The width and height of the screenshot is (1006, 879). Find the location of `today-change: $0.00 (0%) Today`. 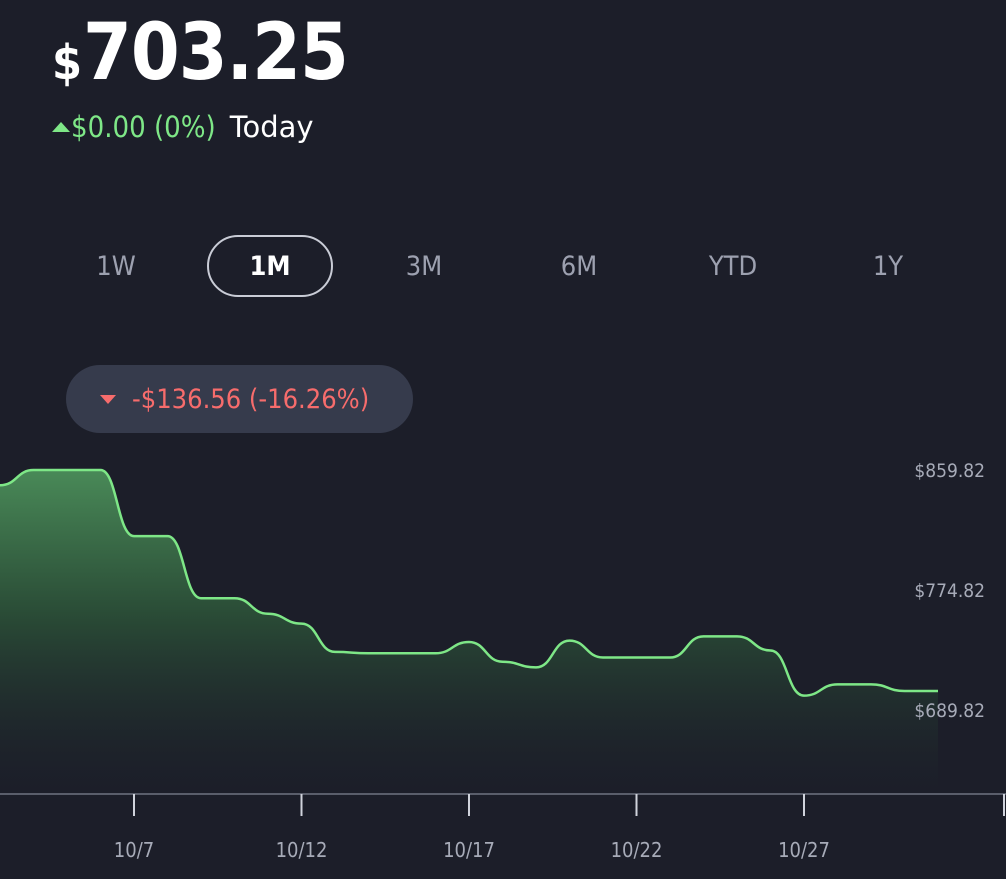

today-change: $0.00 (0%) Today is located at coordinates (183, 127).